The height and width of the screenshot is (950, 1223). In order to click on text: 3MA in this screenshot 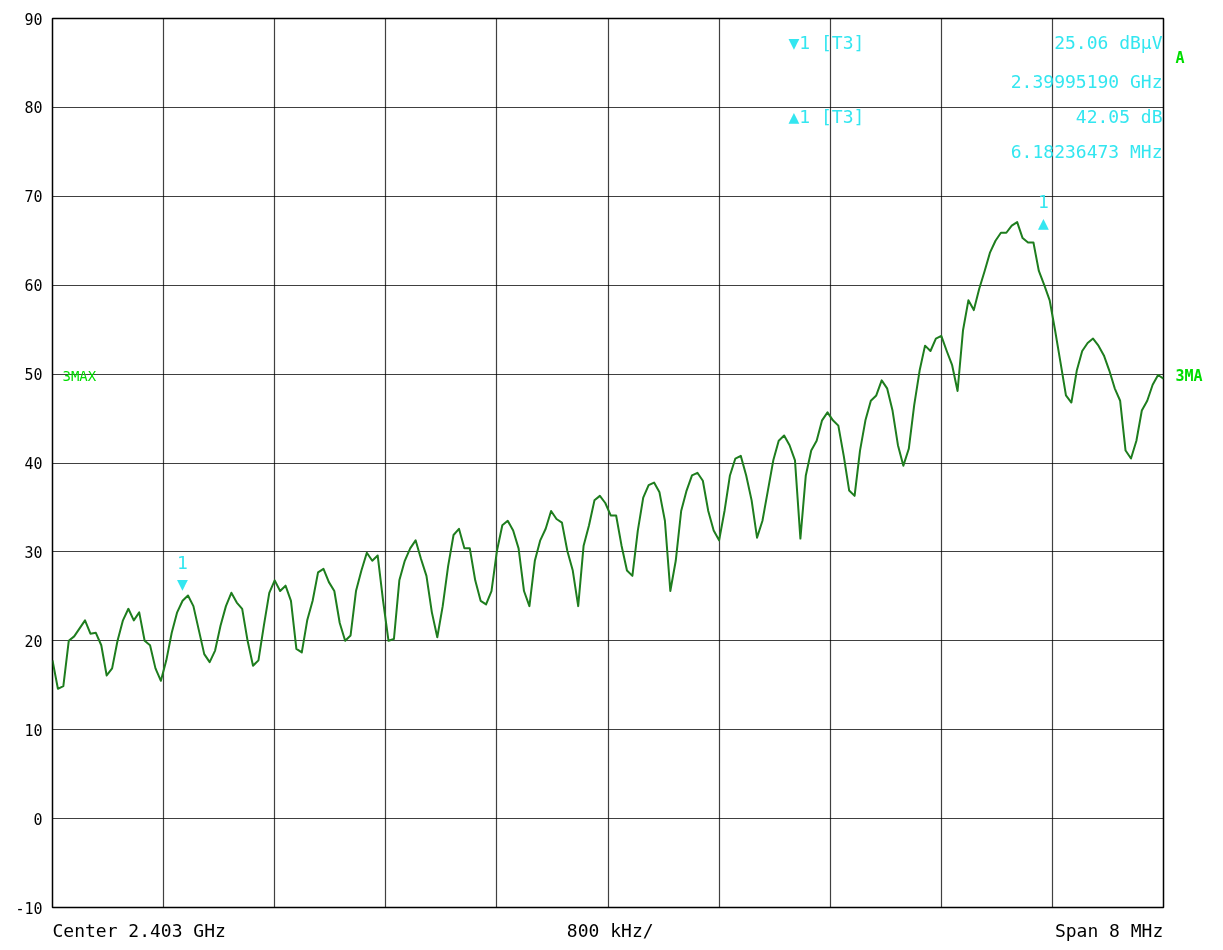, I will do `click(1189, 375)`.